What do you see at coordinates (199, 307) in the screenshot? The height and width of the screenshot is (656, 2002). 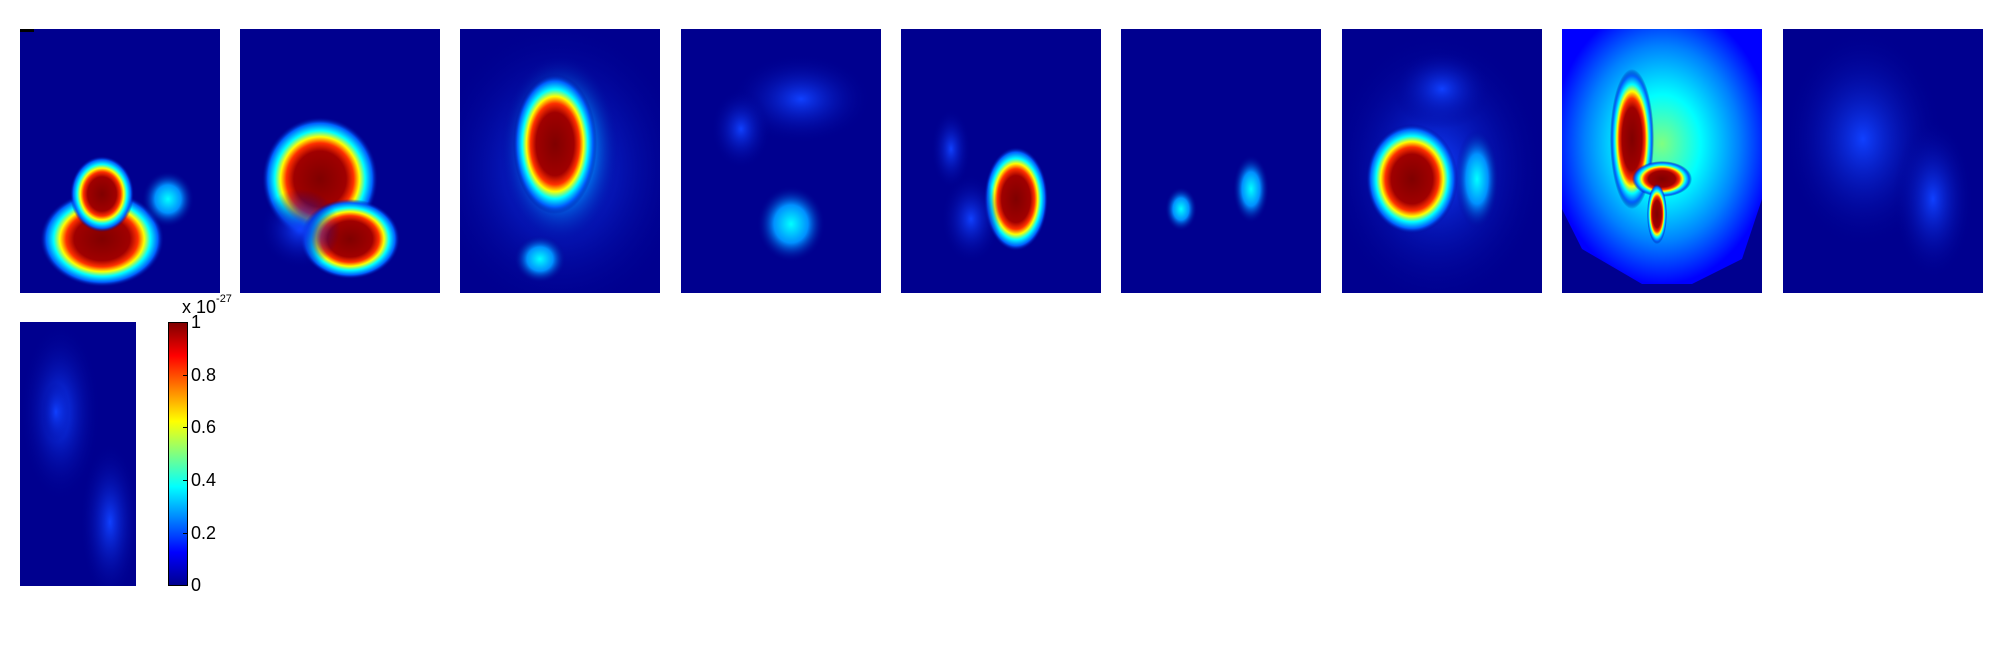 I see `colorbar-exponent-base: x 10` at bounding box center [199, 307].